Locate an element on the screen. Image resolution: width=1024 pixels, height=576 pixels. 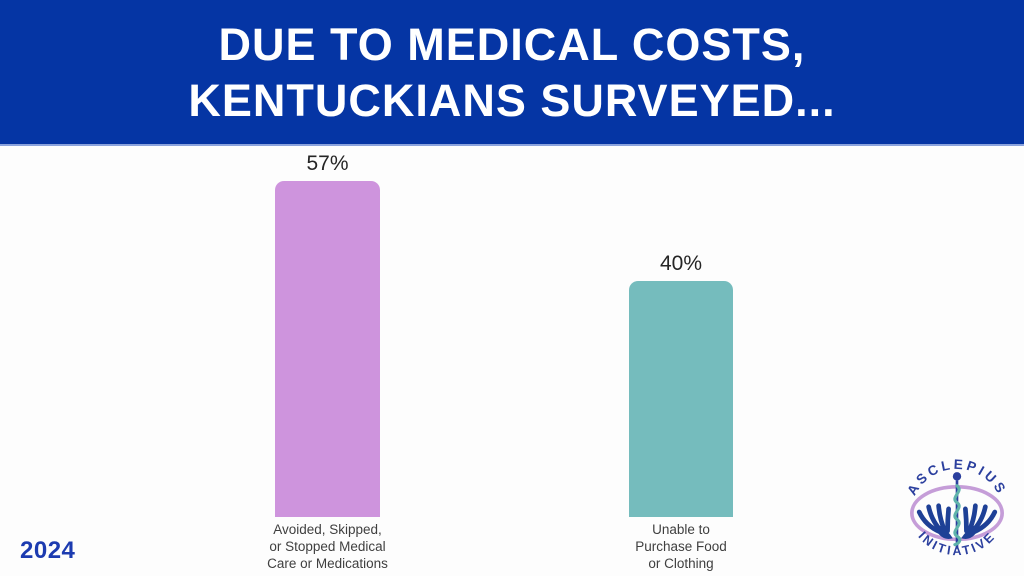
slide-title-line1: DUE TO MEDICAL COSTS, is located at coordinates (512, 44).